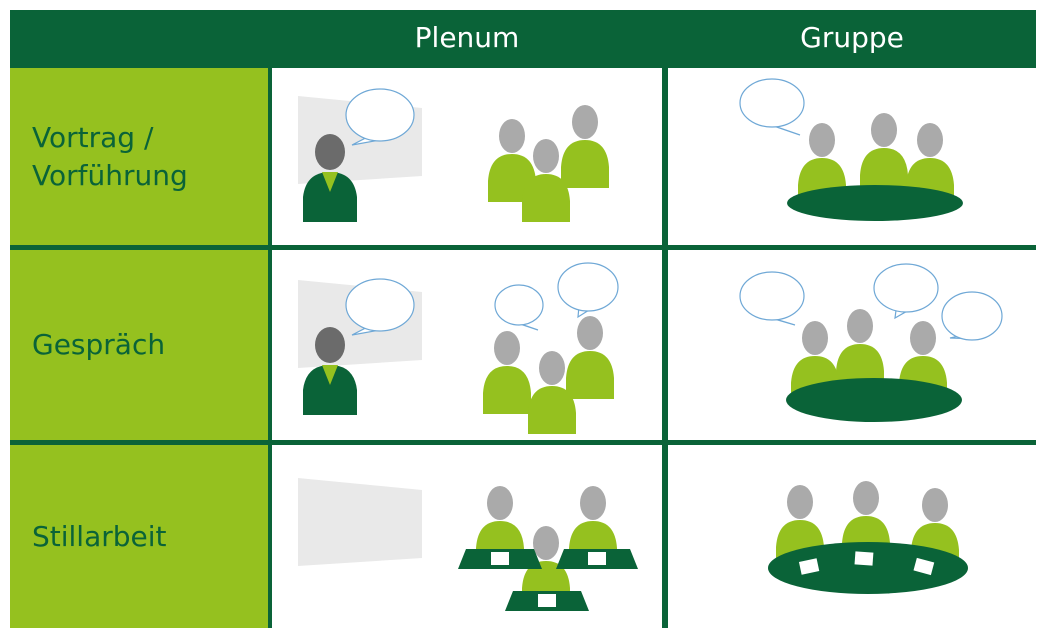 The image size is (1046, 628). Describe the element at coordinates (852, 37) in the screenshot. I see `column-header: Gruppe` at that location.